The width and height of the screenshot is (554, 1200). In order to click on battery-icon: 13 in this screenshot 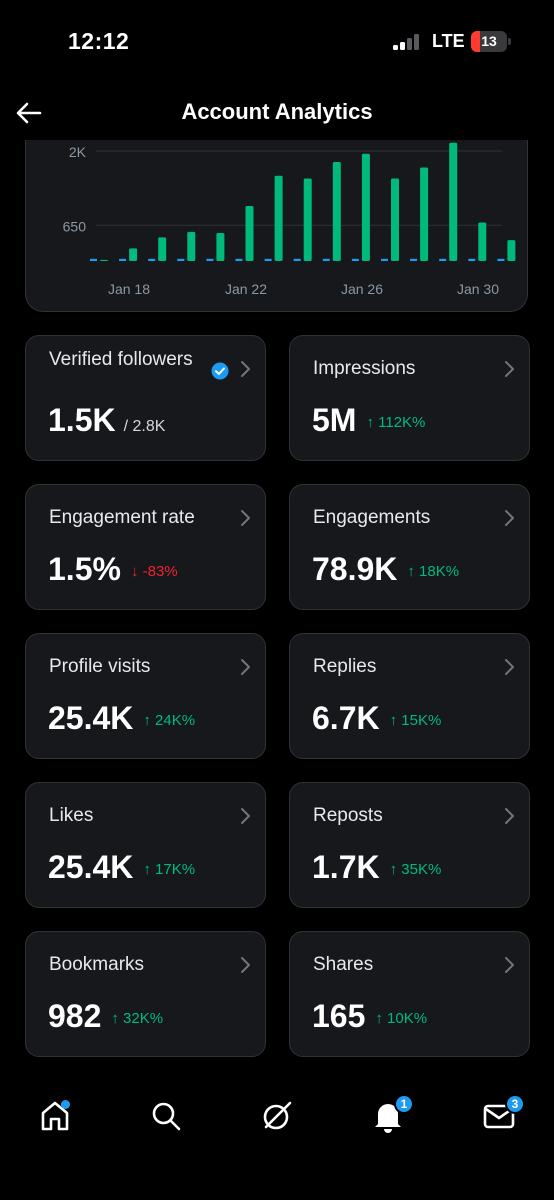, I will do `click(489, 41)`.